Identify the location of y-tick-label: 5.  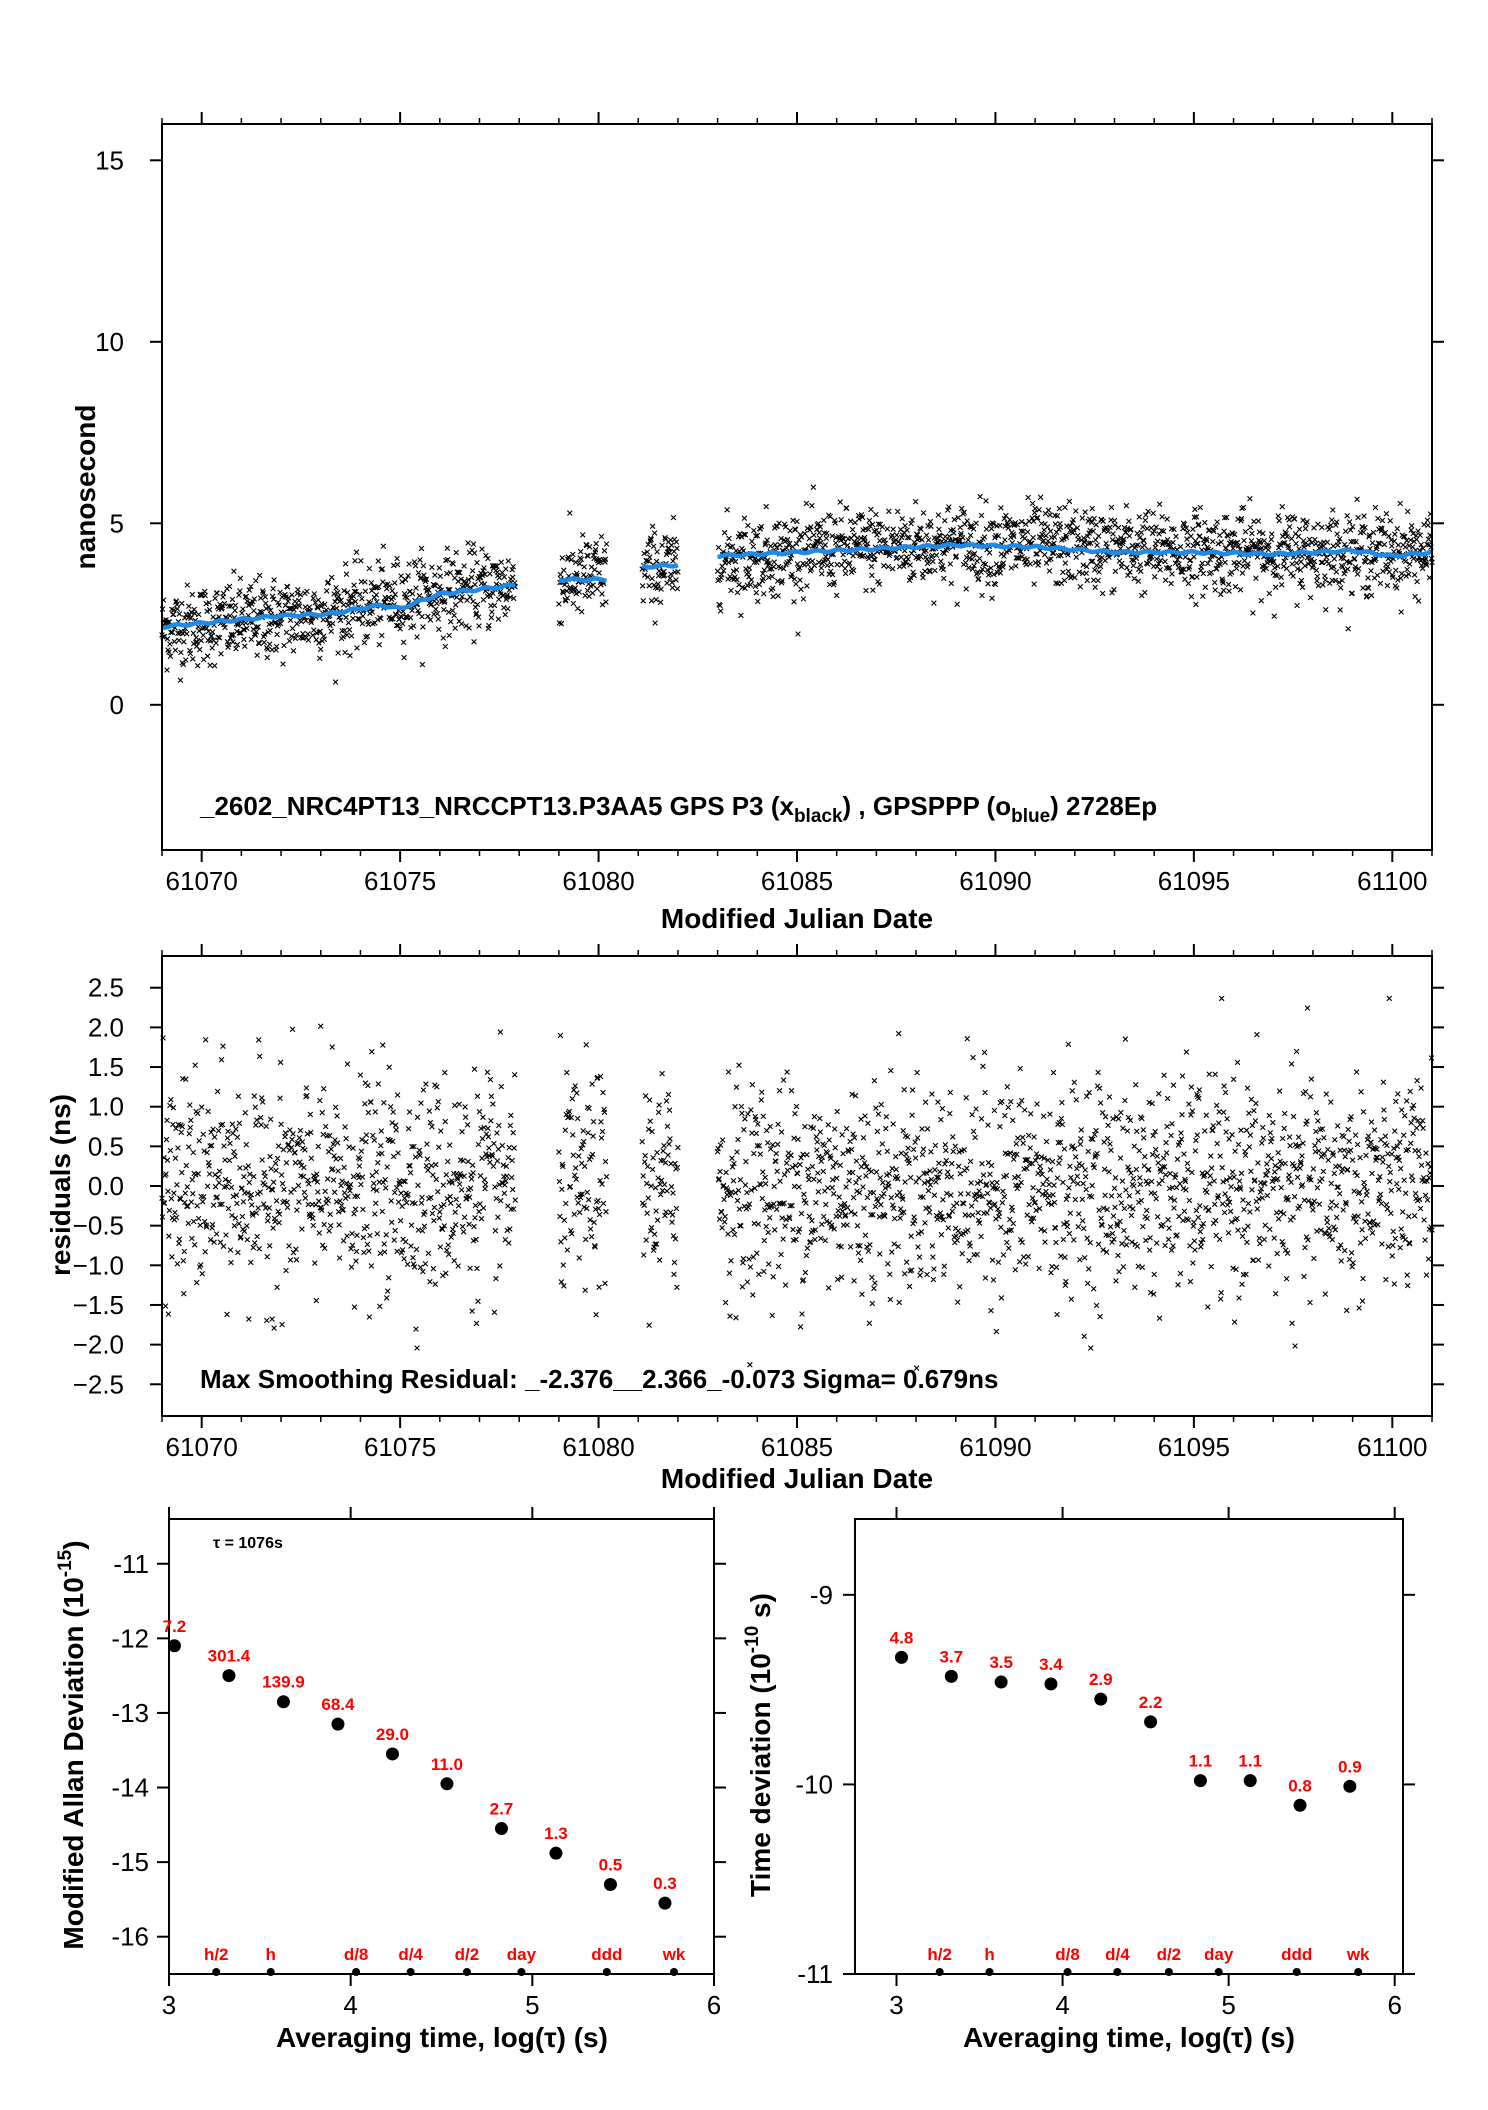
(117, 523).